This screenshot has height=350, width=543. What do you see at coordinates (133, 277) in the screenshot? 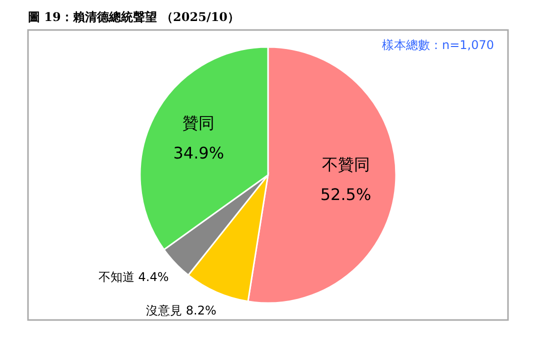
I see `slice-label: 不知道 4.4%` at bounding box center [133, 277].